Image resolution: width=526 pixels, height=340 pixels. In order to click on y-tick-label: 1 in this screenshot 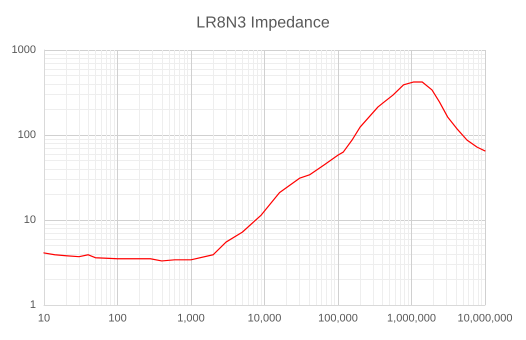, I will do `click(33, 305)`.